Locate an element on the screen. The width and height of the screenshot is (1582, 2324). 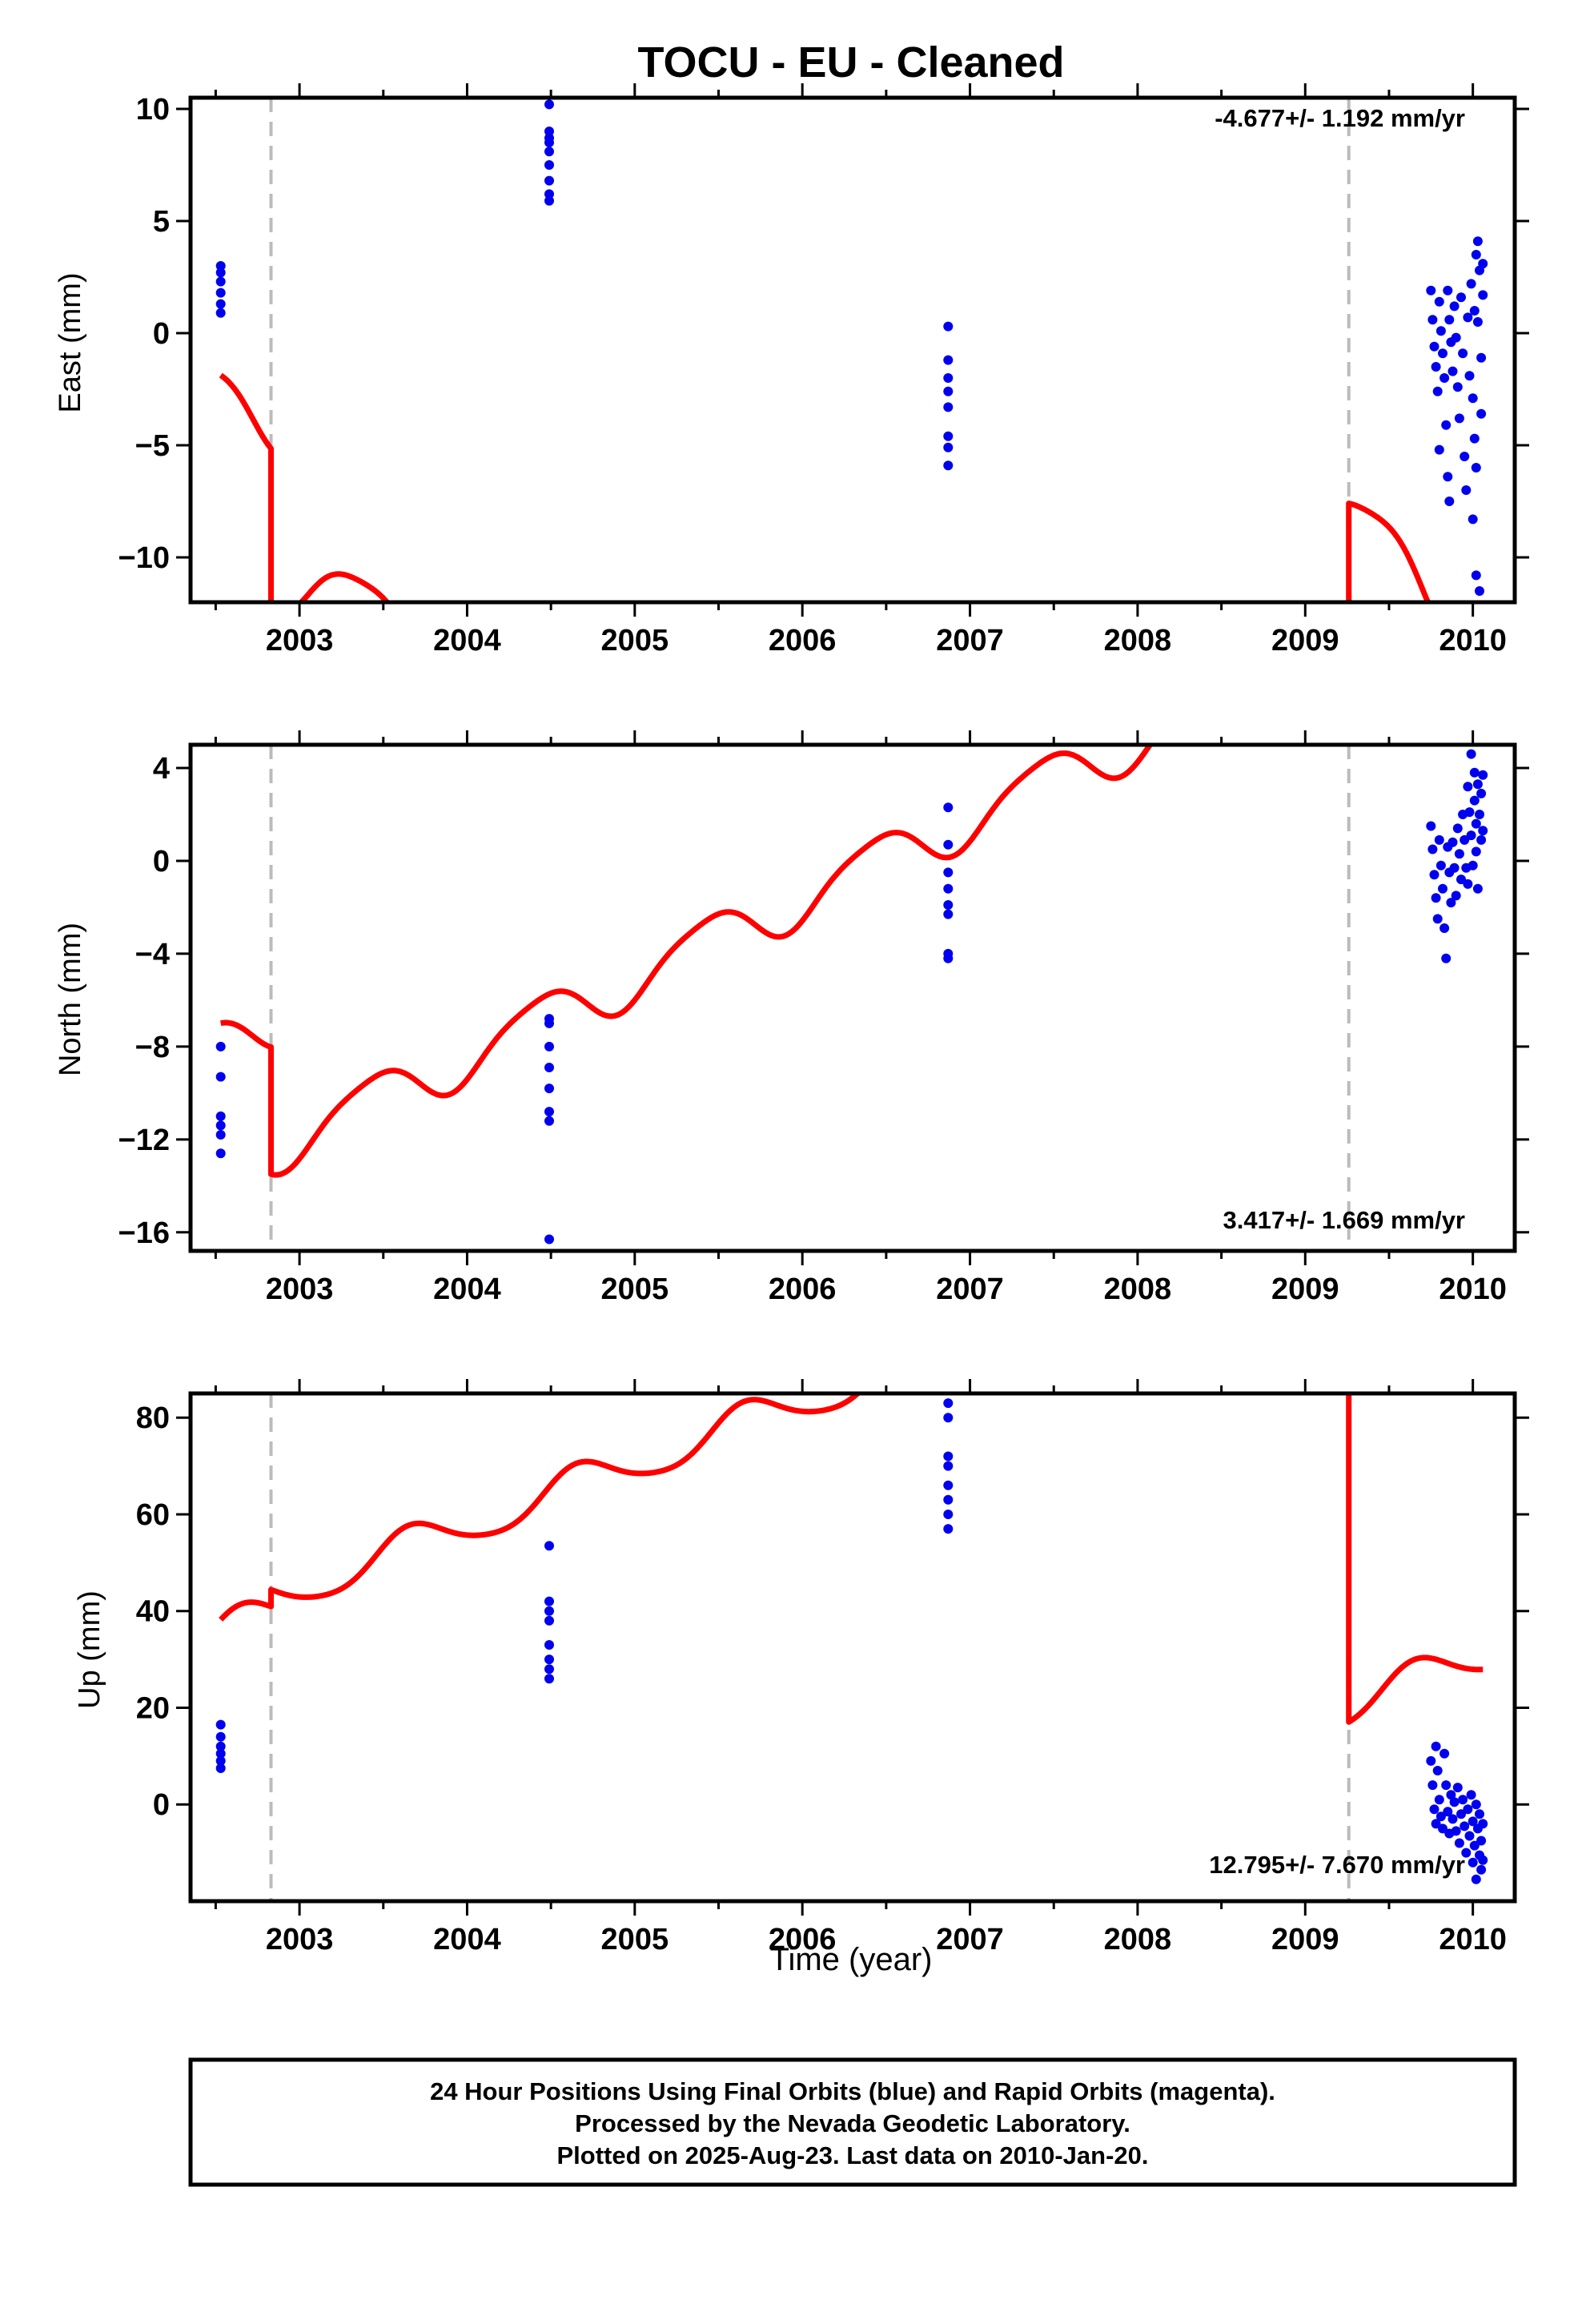
y-tick-label-up: 40 is located at coordinates (153, 1612).